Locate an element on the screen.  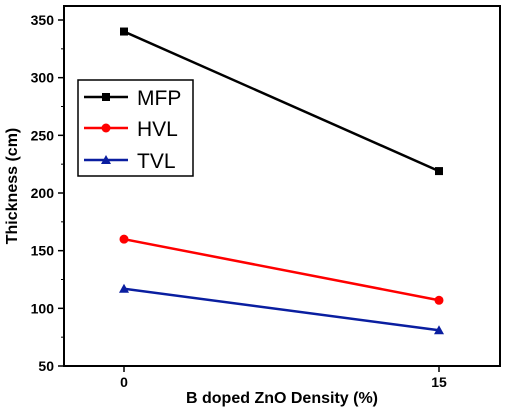
x-axis-title: B doped ZnO Density (%) is located at coordinates (282, 398).